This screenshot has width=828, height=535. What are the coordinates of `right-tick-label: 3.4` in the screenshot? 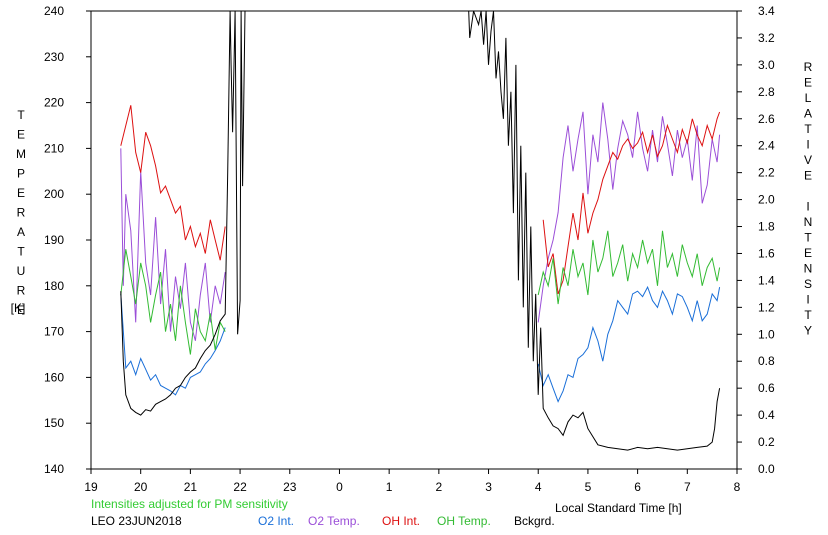 It's located at (766, 11).